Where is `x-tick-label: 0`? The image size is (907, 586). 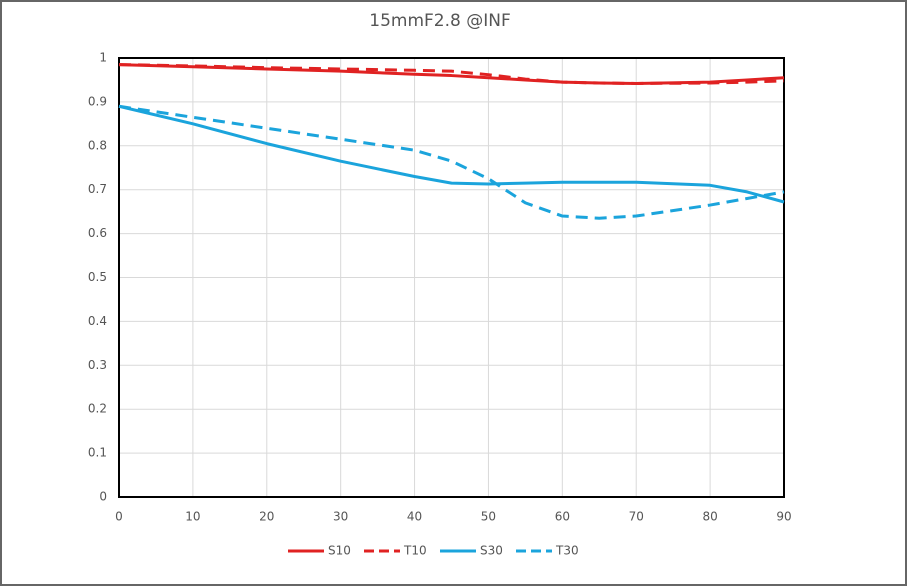 x-tick-label: 0 is located at coordinates (119, 517).